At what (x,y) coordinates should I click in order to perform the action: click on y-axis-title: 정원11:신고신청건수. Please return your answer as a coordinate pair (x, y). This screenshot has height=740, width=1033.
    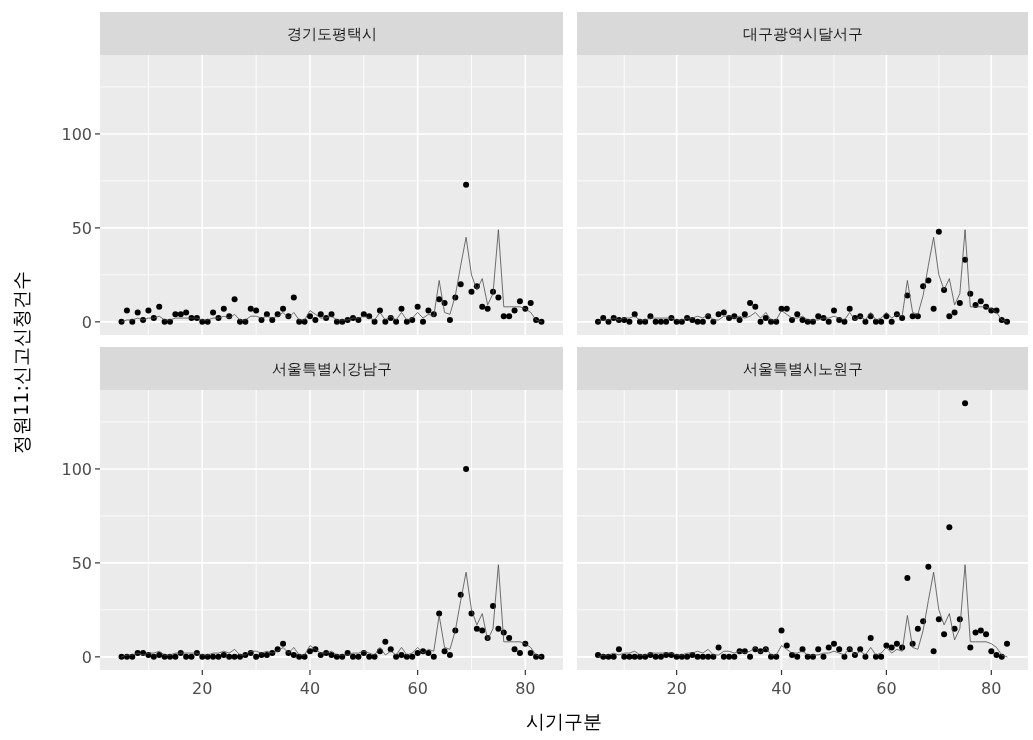
    Looking at the image, I should click on (21, 362).